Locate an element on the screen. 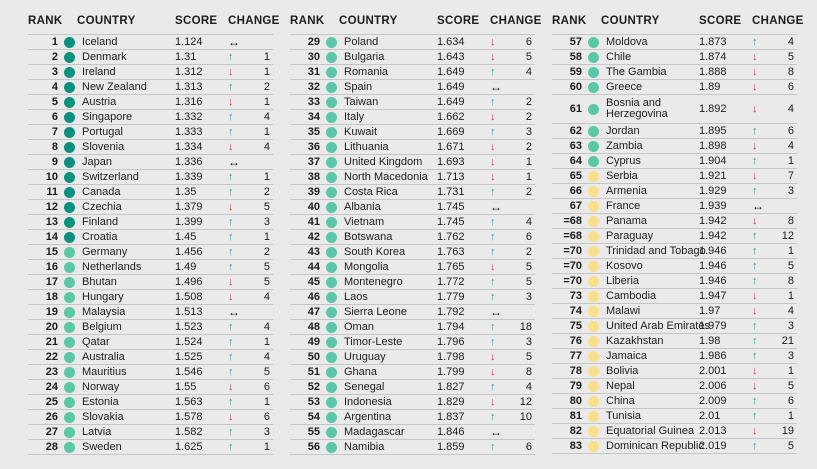  score-value: 1.921 is located at coordinates (713, 175).